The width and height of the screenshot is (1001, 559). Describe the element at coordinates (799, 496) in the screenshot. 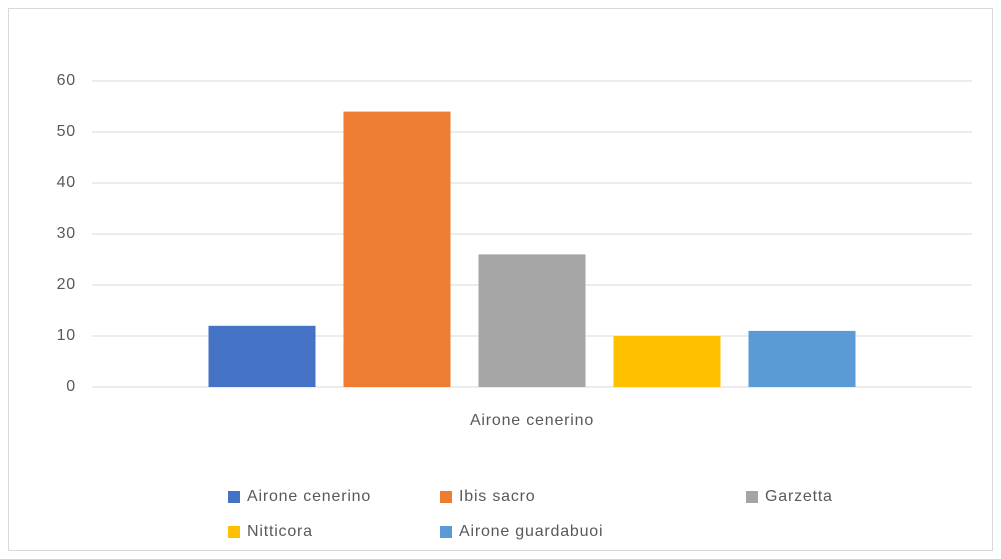

I see `legend-label: Garzetta` at that location.